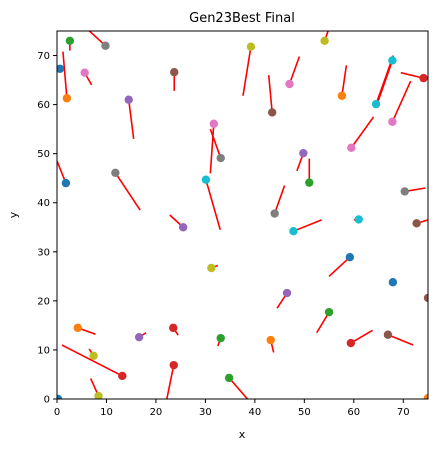 This screenshot has width=440, height=453. Describe the element at coordinates (353, 412) in the screenshot. I see `x-tick-label-6: 60` at that location.